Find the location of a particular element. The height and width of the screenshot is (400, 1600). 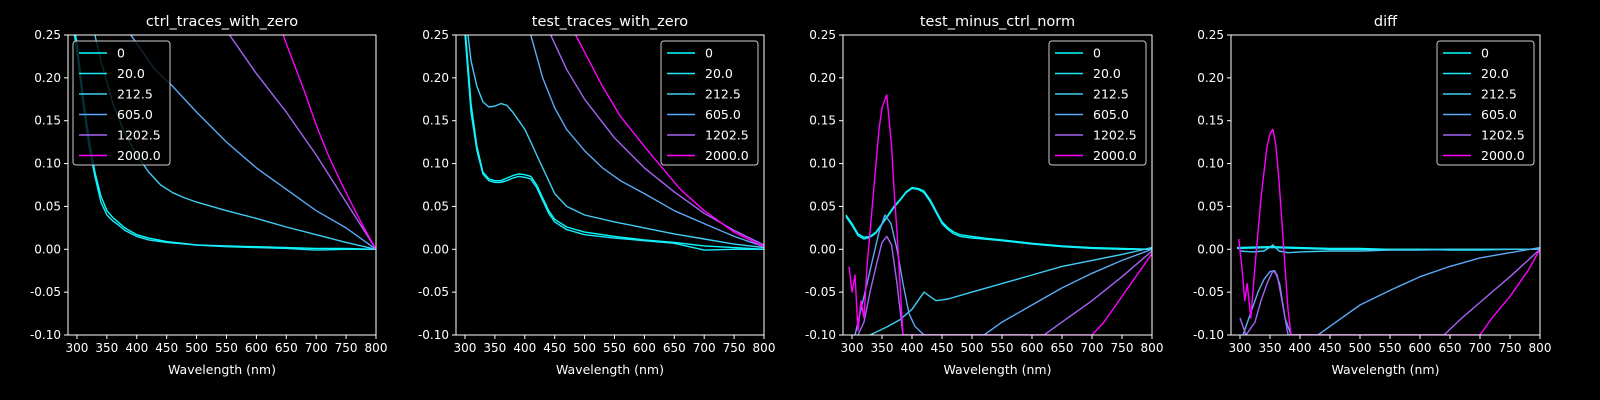

series-line-20.0 is located at coordinates (998, 218).